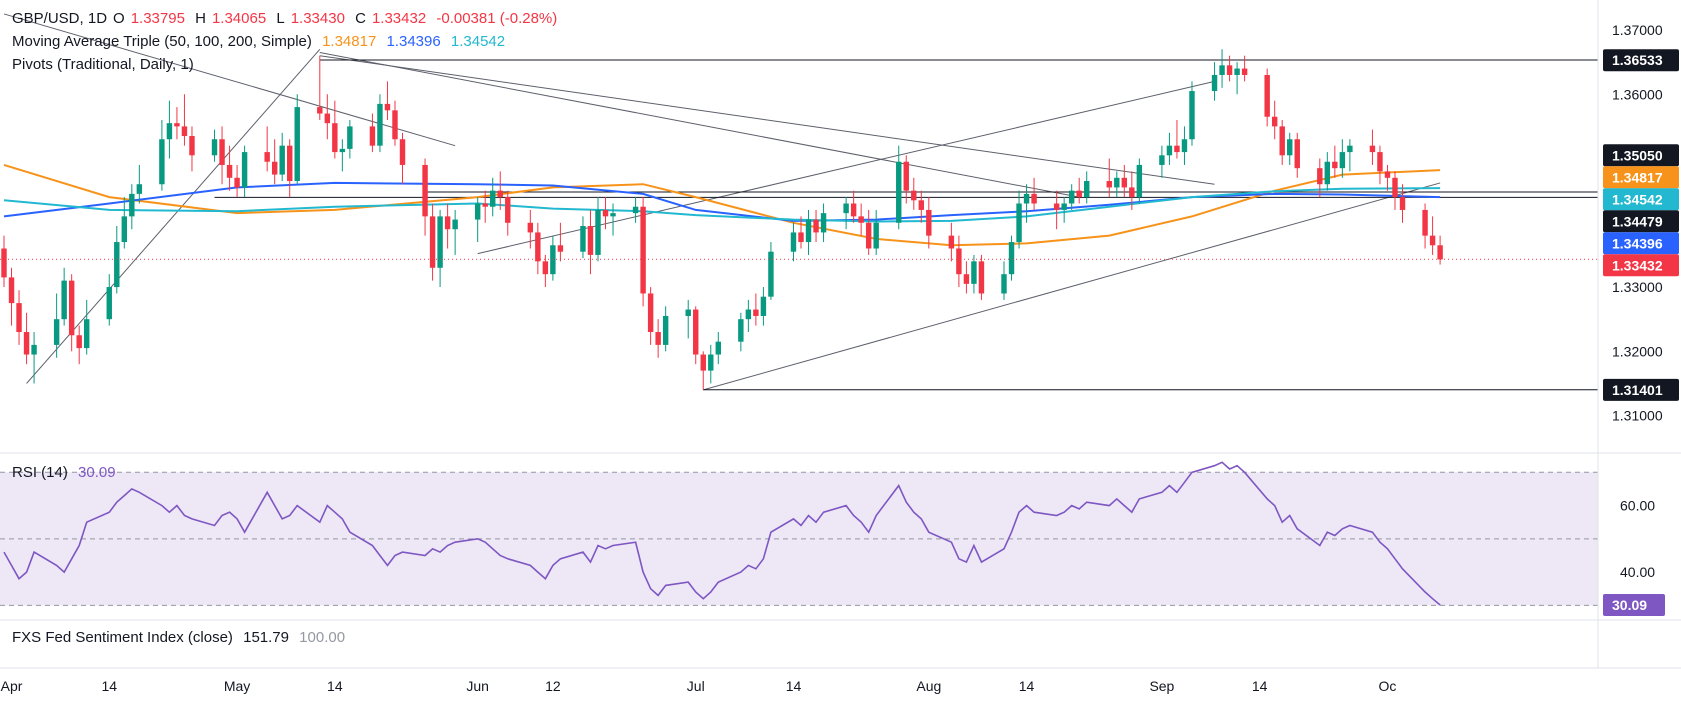  Describe the element at coordinates (1637, 199) in the screenshot. I see `price-label-text: 1.34542` at that location.